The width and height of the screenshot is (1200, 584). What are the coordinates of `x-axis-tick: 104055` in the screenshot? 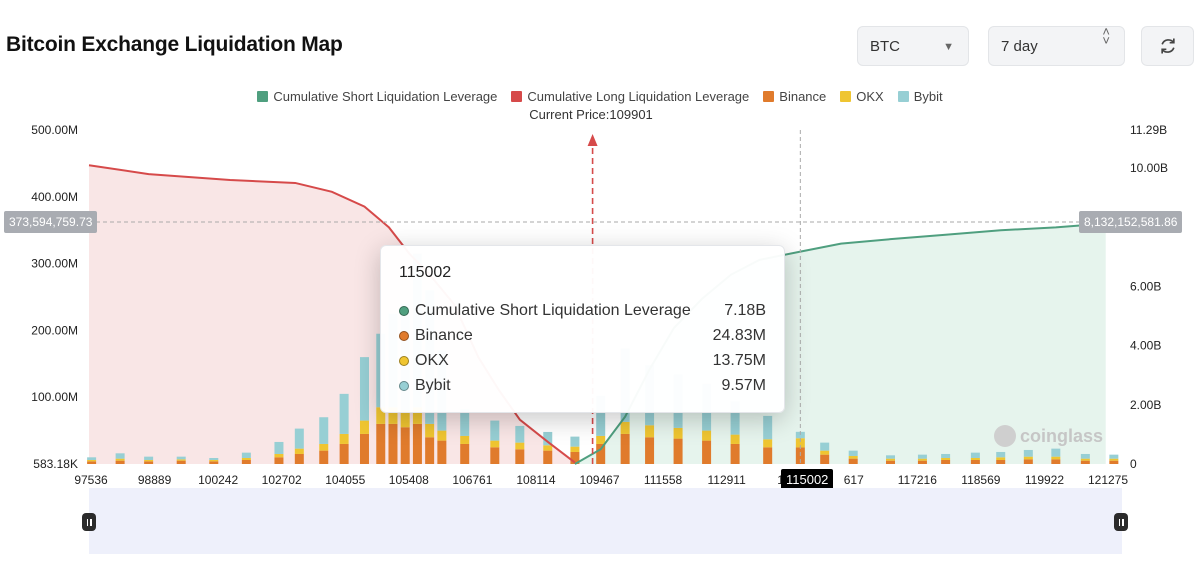 It's located at (345, 480).